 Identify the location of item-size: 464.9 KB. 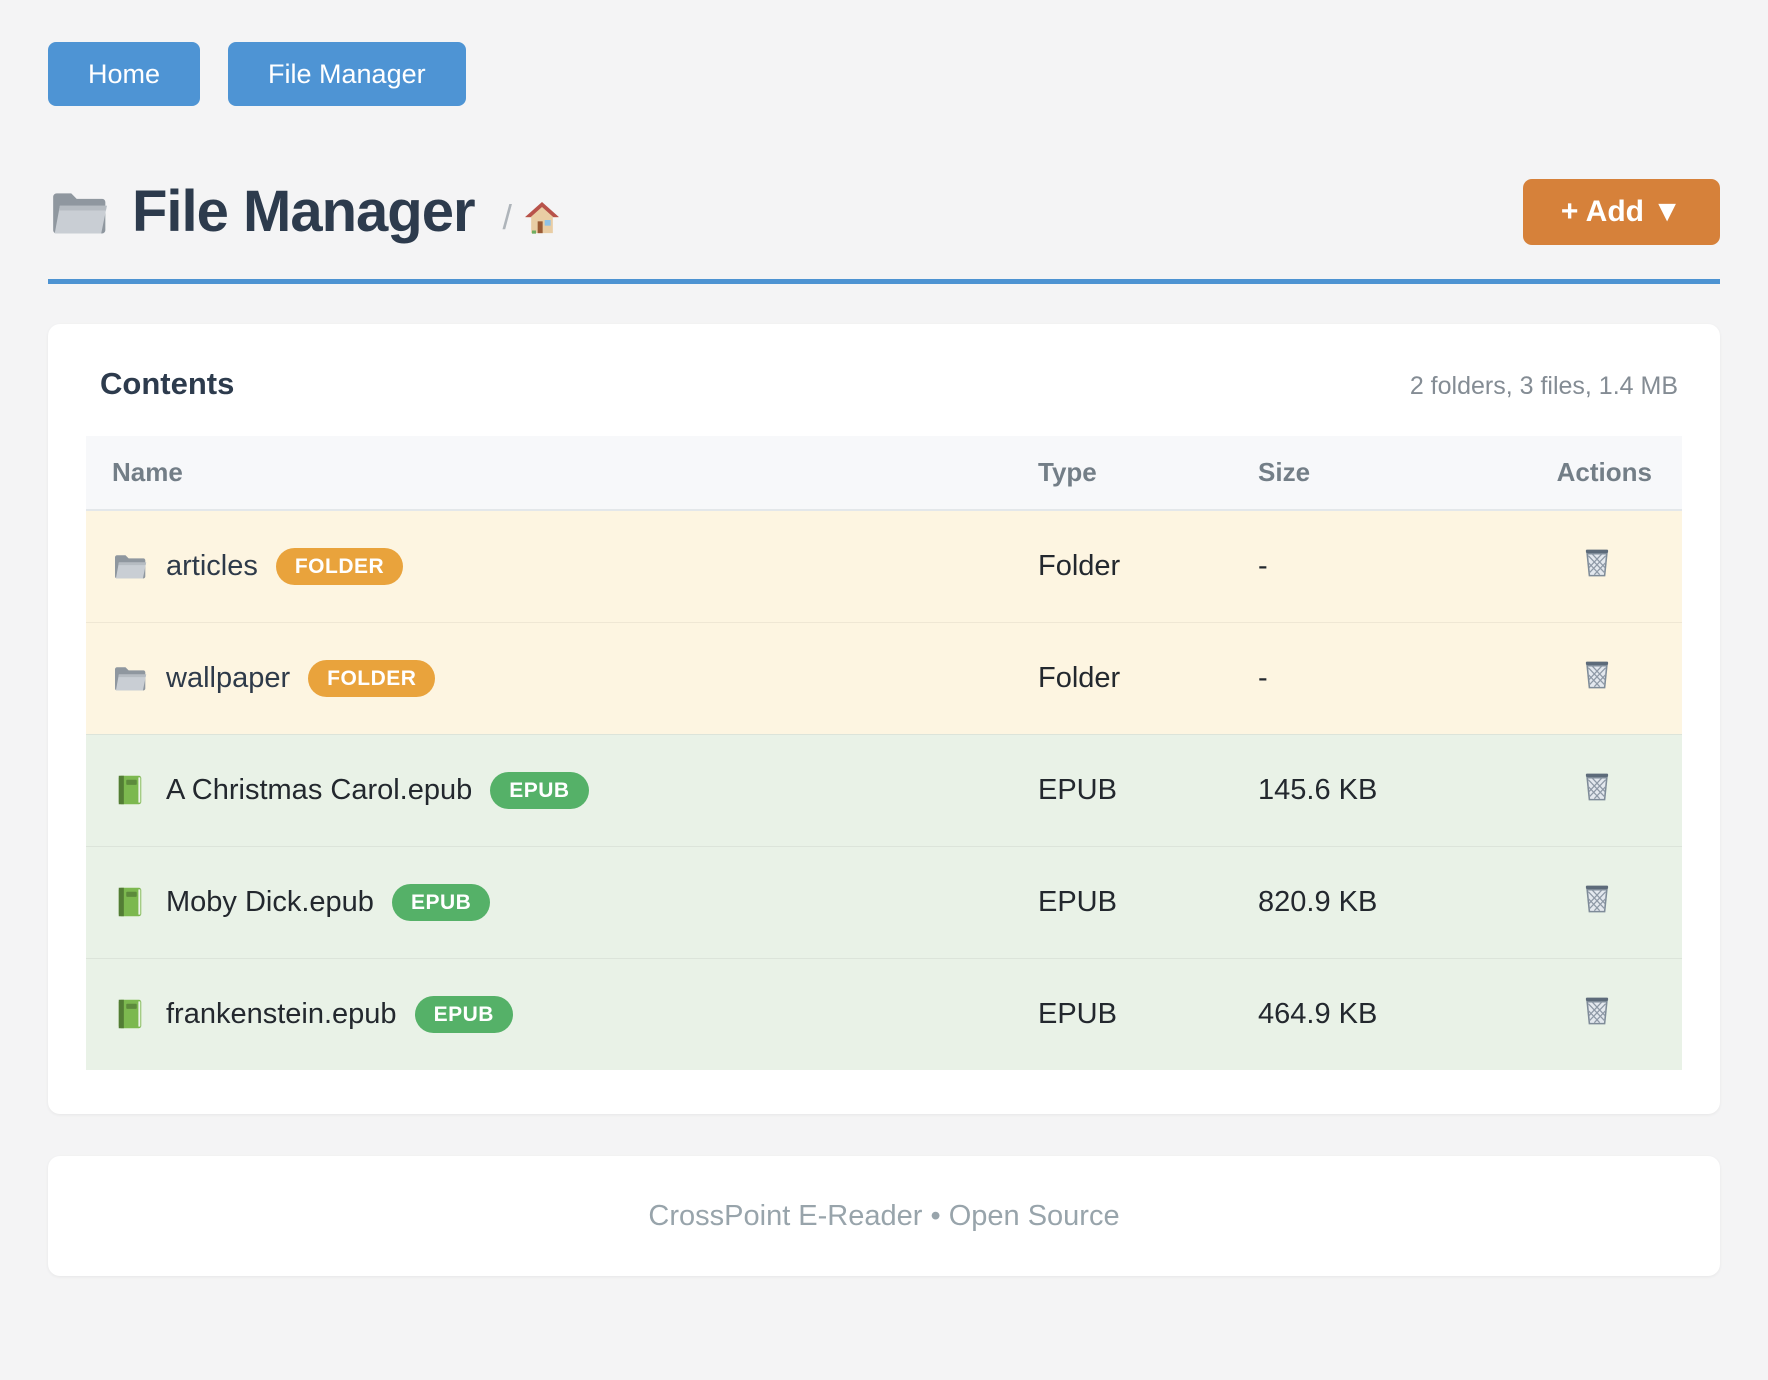
(1318, 1013).